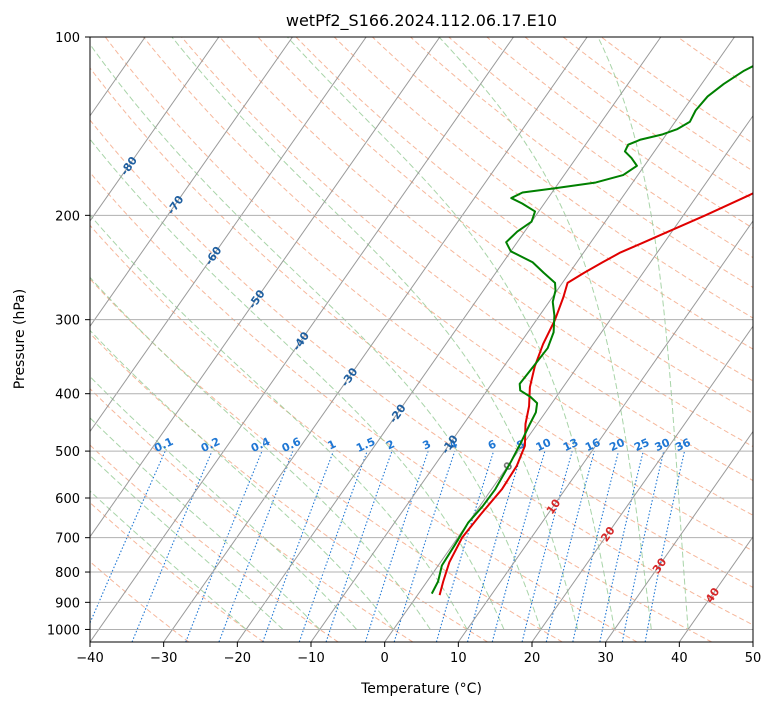 The width and height of the screenshot is (775, 708). Describe the element at coordinates (349, 377) in the screenshot. I see `isotherm-label: -30` at that location.